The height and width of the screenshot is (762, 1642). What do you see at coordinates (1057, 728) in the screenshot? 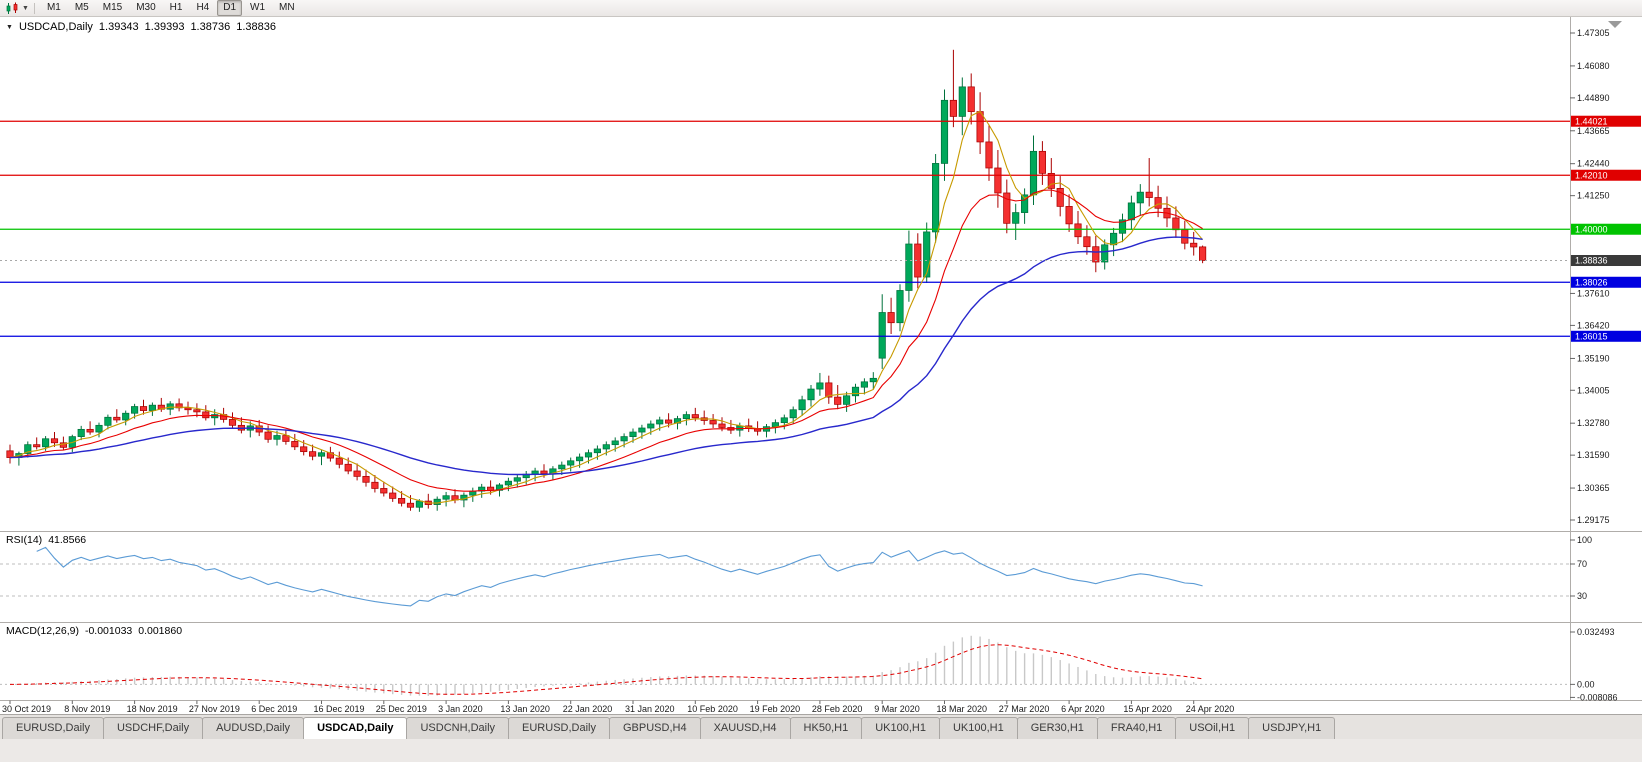
I see `chart-tab-ger30-h1: GER30,H1` at bounding box center [1057, 728].